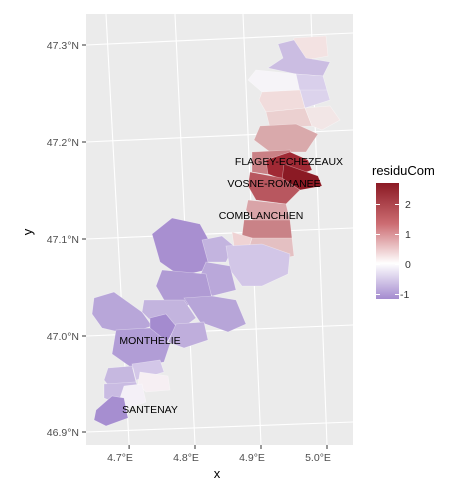  What do you see at coordinates (63, 240) in the screenshot?
I see `y-tick-label: 47.1°N` at bounding box center [63, 240].